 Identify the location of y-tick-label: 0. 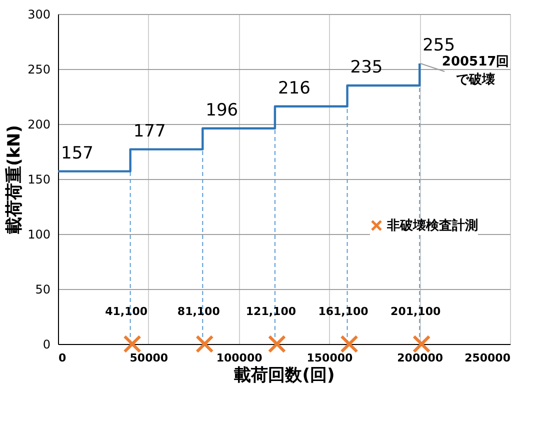
(46, 345).